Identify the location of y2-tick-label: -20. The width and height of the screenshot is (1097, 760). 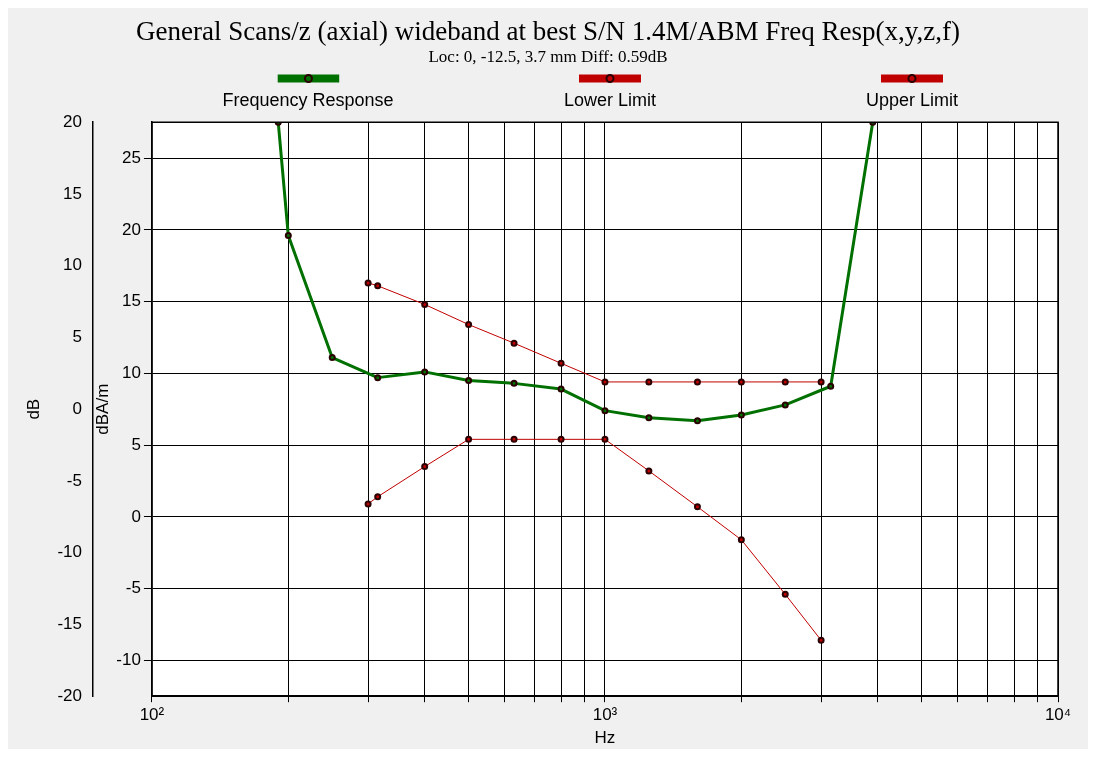
(69, 695).